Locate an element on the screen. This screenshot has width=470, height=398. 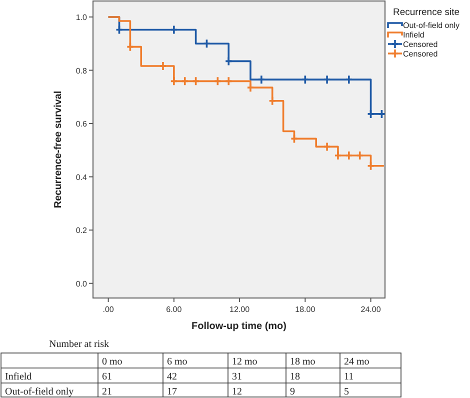
y-tick-label: 0.4 is located at coordinates (82, 177).